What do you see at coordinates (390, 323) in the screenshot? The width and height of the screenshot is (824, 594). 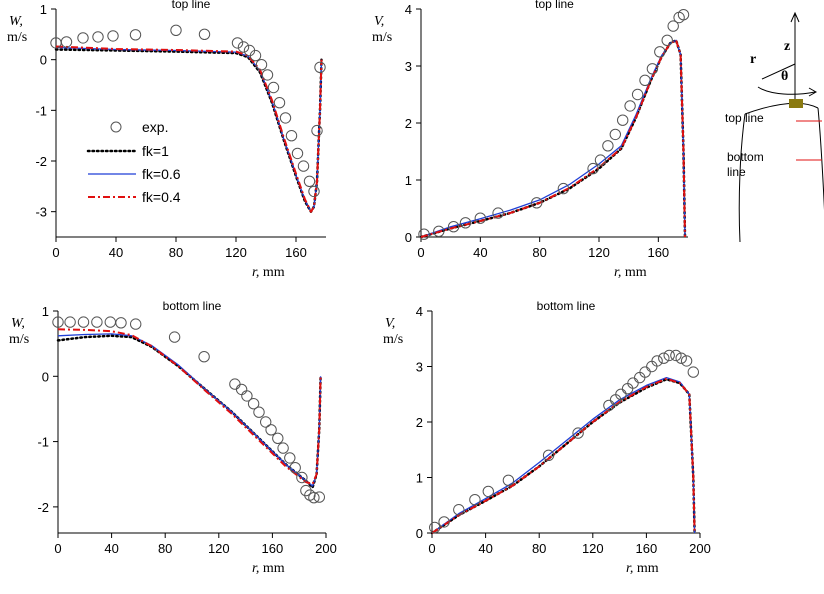 I see `y-axis-label: V,` at bounding box center [390, 323].